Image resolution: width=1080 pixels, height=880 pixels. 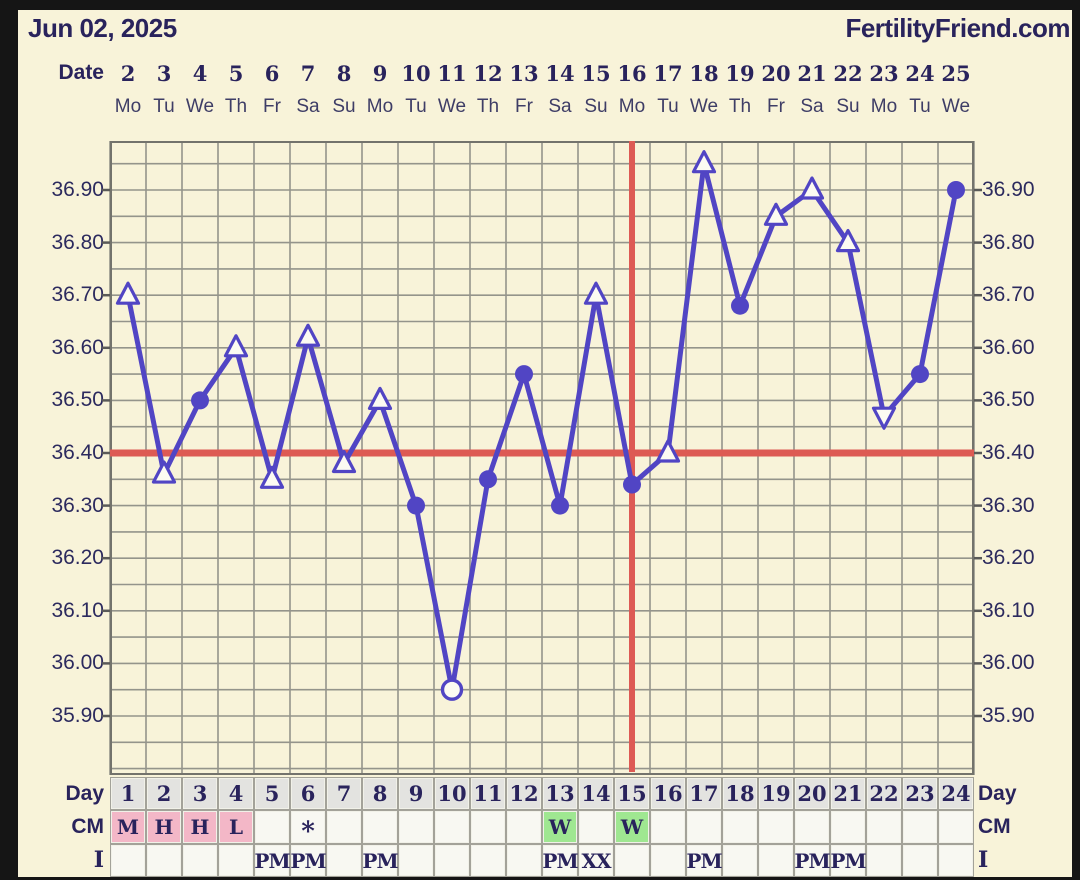 What do you see at coordinates (560, 860) in the screenshot?
I see `intercourse-cell-13: PM` at bounding box center [560, 860].